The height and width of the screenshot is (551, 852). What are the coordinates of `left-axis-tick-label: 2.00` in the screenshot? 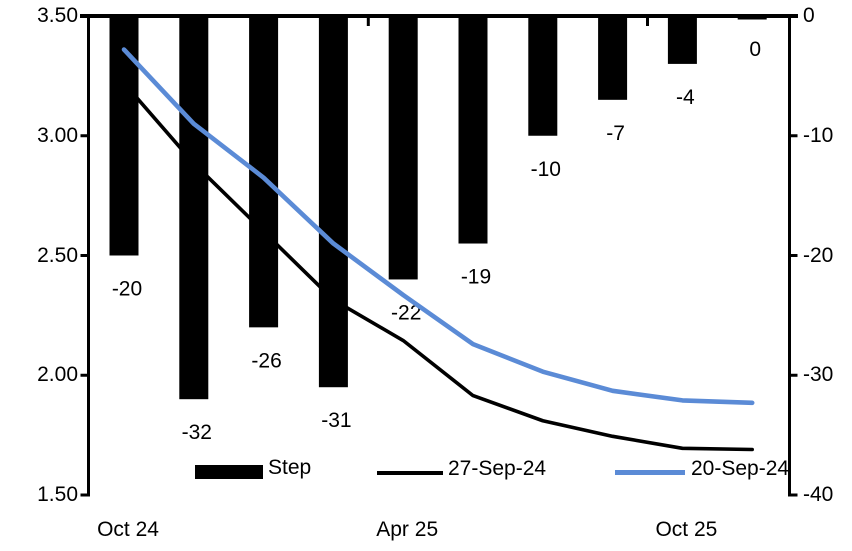 It's located at (57, 375).